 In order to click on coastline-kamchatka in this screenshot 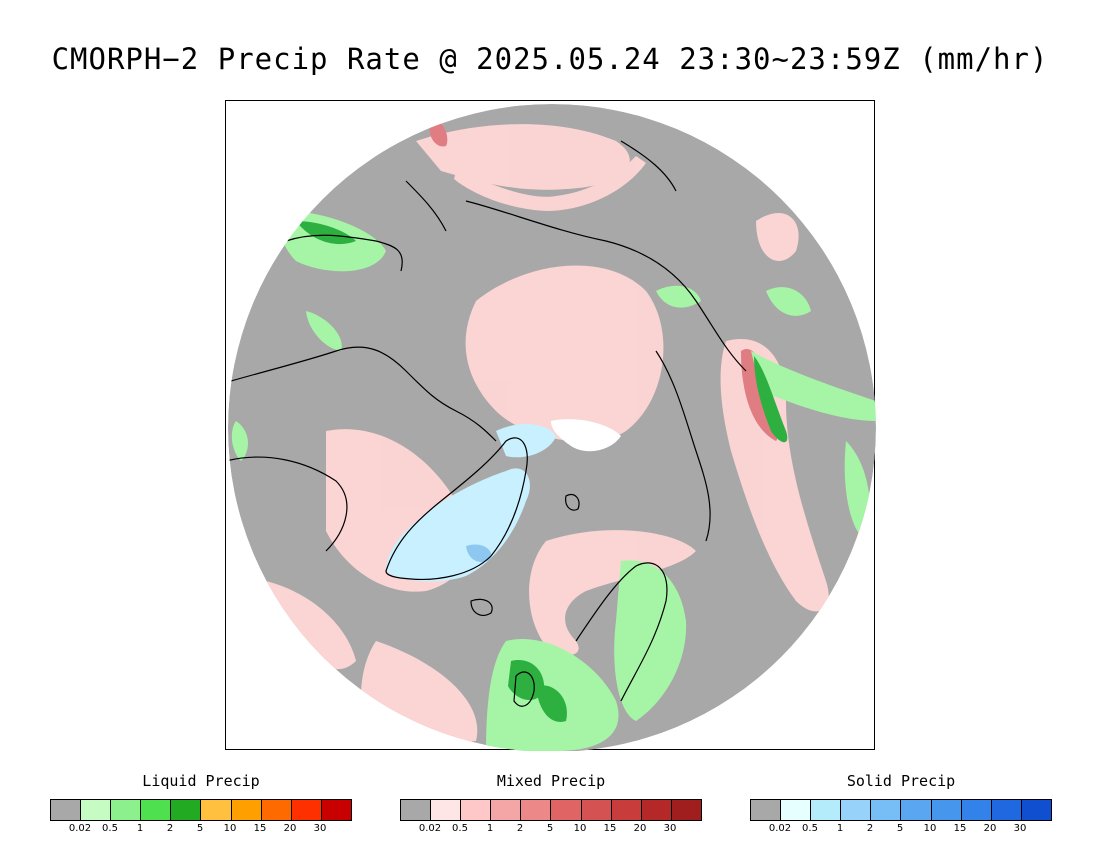, I will do `click(648, 166)`.